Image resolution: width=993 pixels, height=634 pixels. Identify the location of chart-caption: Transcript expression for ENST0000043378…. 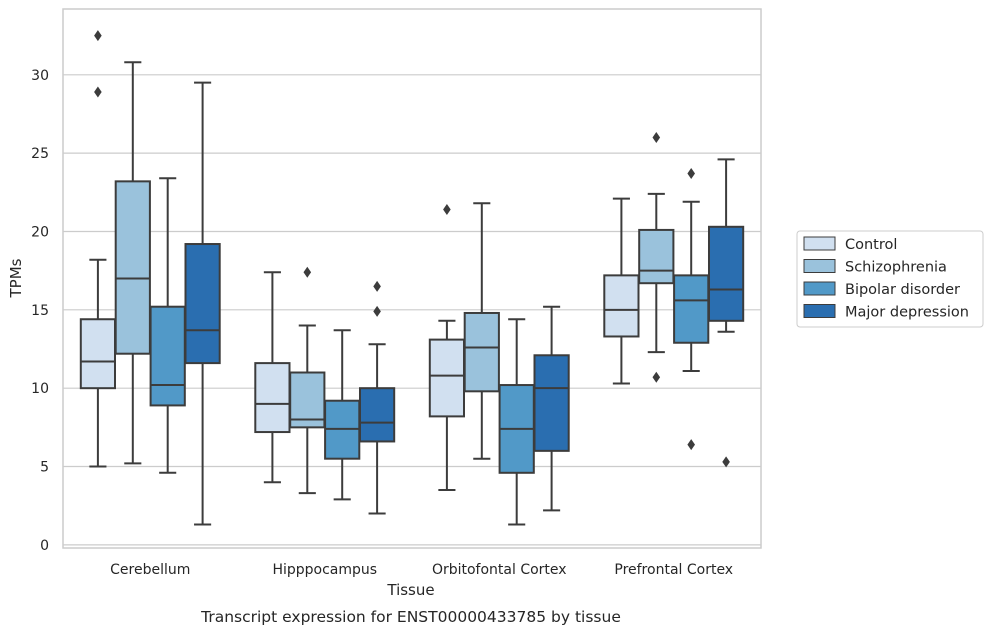
(410, 617).